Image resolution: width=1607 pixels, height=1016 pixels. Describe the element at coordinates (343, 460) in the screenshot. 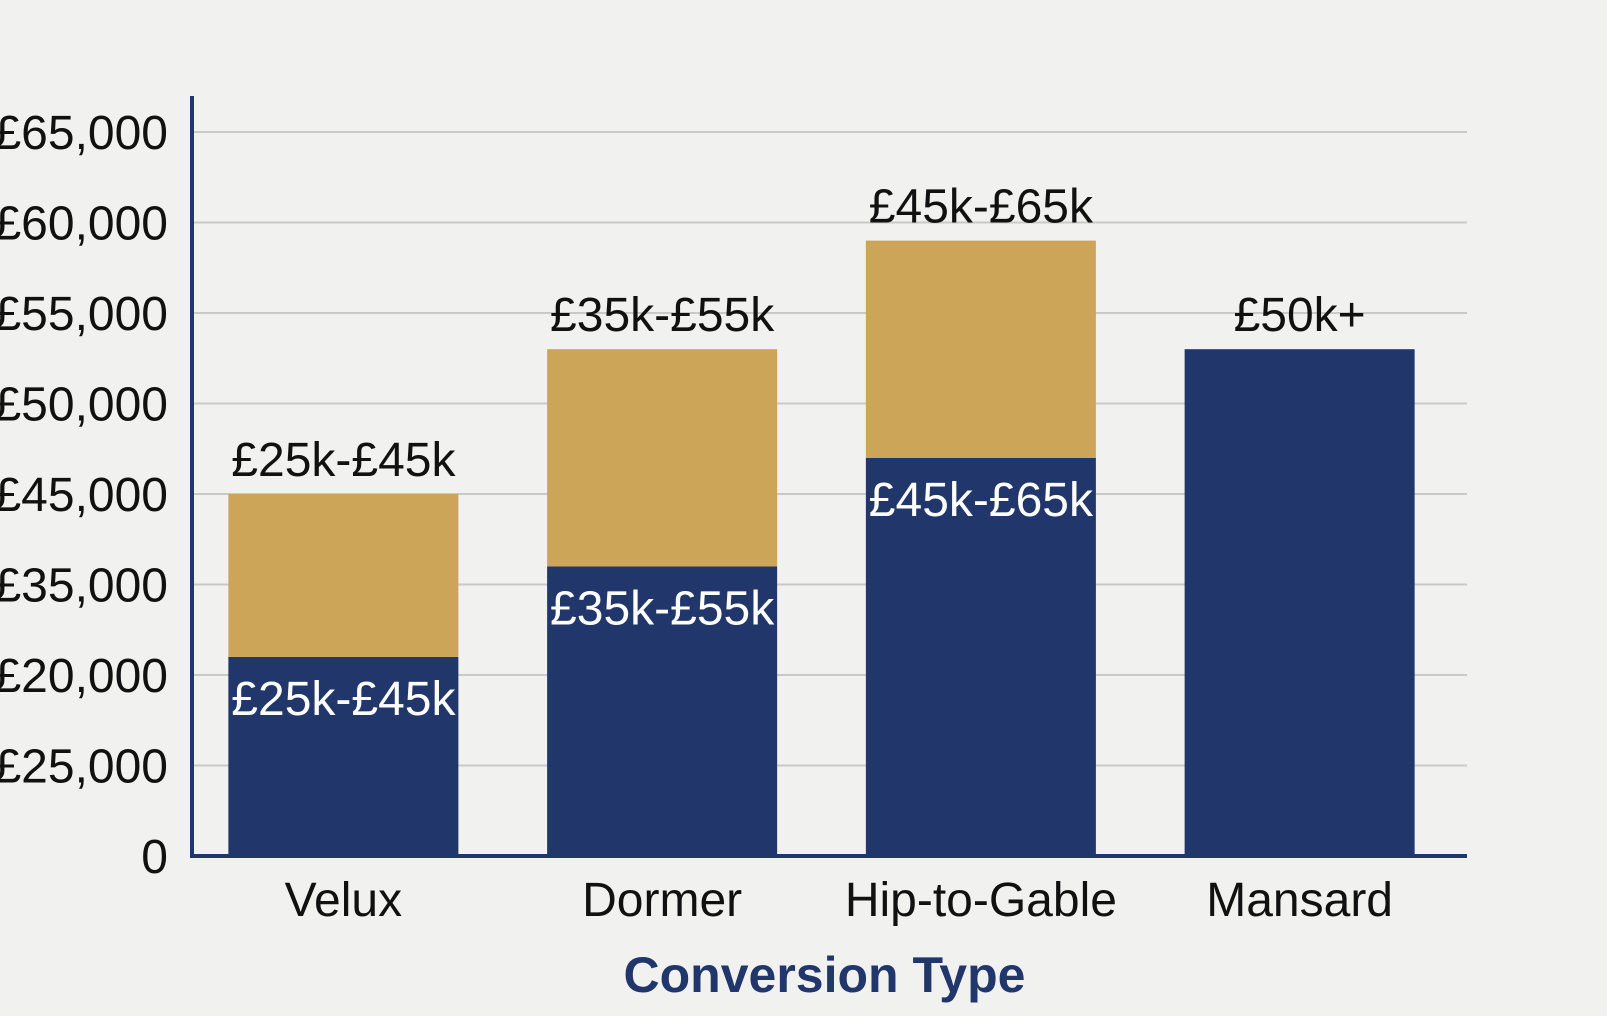

I see `bar-top-label: £25k-£45k` at that location.